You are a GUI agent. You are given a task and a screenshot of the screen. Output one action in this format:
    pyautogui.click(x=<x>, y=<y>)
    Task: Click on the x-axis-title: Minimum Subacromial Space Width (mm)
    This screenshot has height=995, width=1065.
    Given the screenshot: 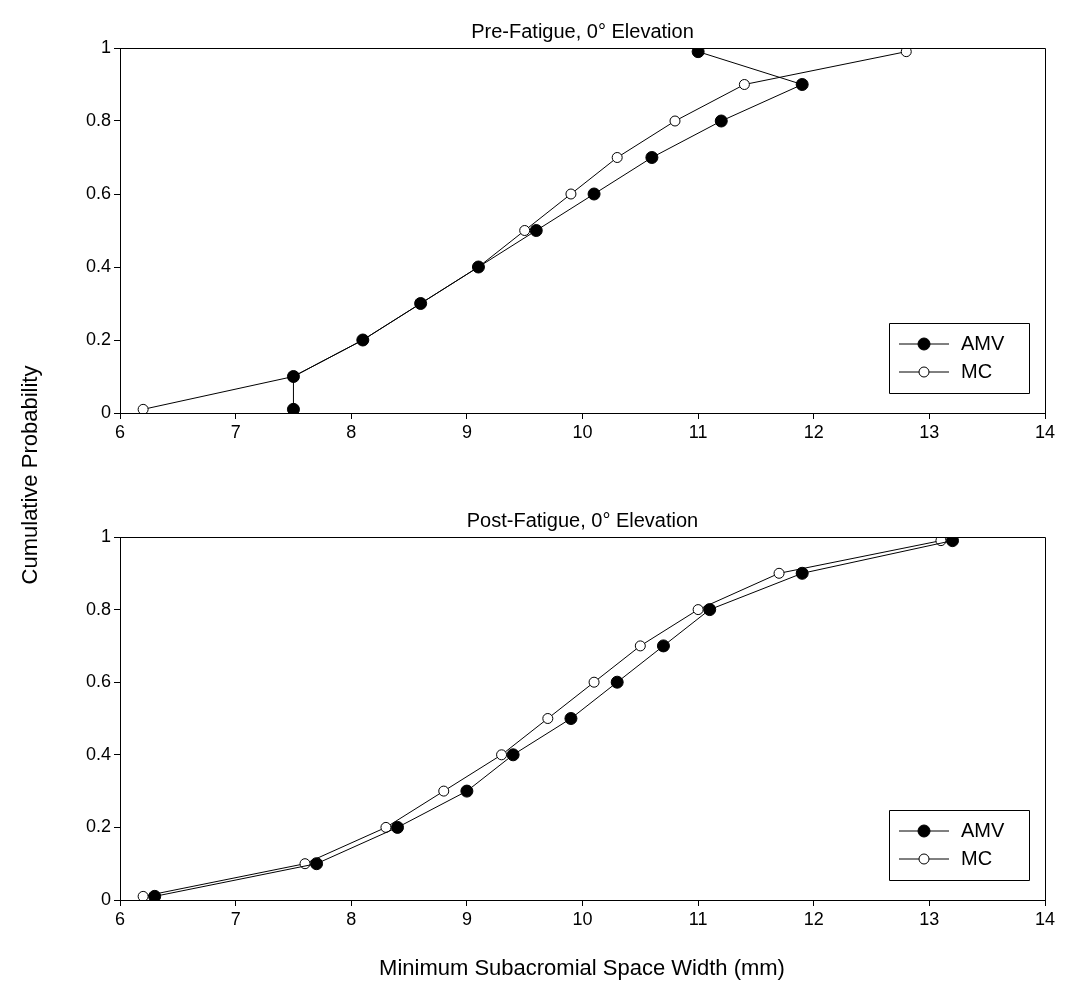 What is the action you would take?
    pyautogui.click(x=582, y=968)
    